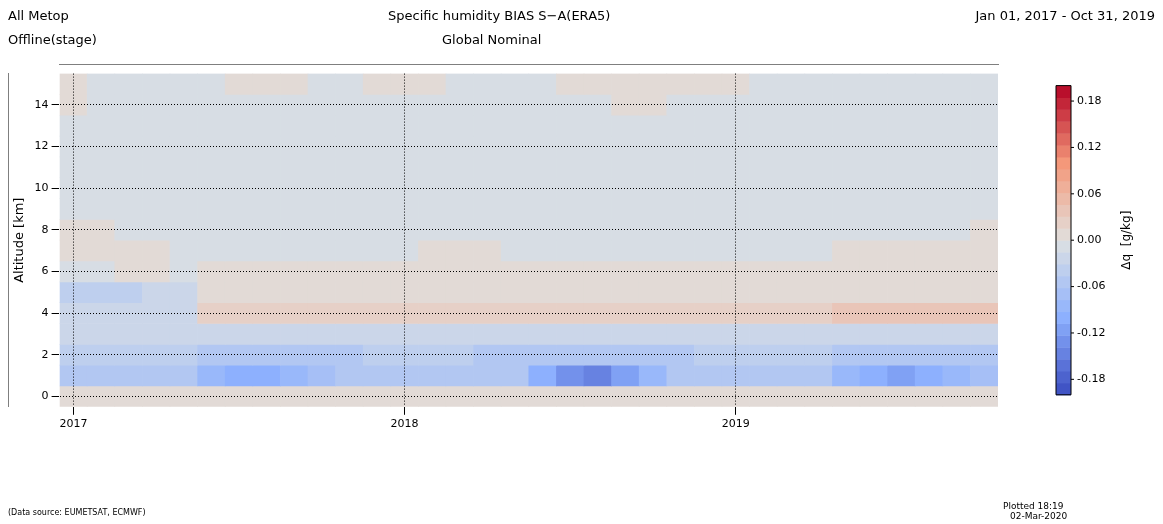  I want to click on text: (Data source: EUMETSAT, ECMWF), so click(77, 512).